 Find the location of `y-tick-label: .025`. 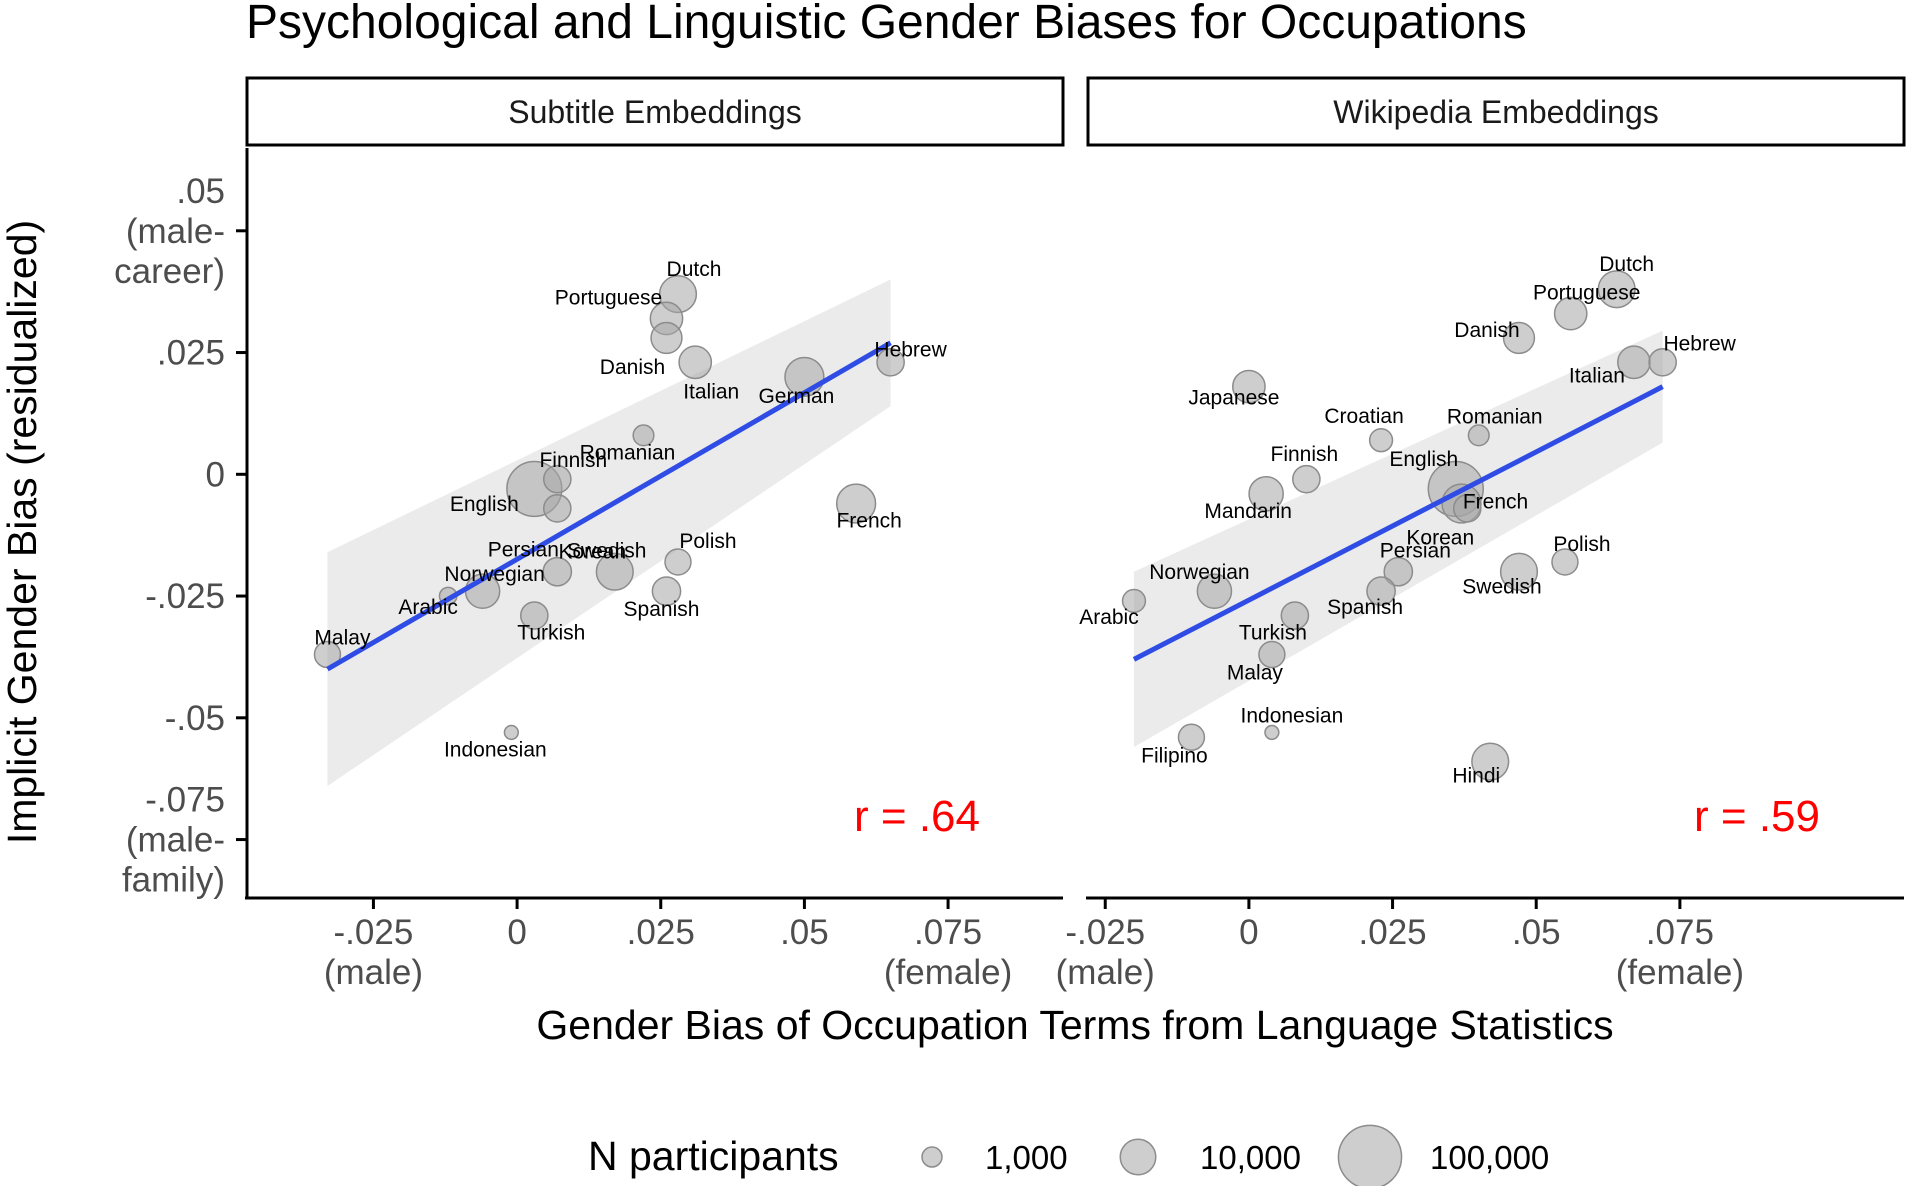

y-tick-label: .025 is located at coordinates (191, 353).